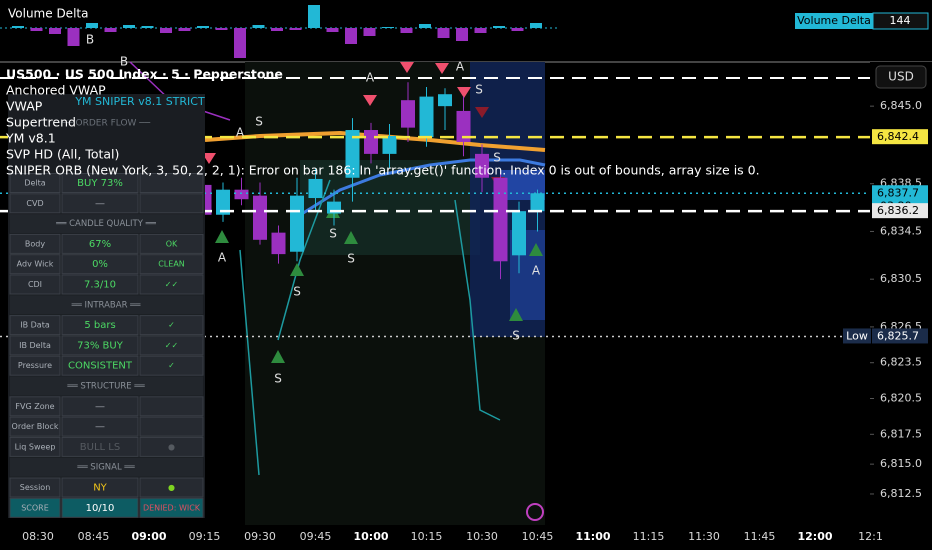 The width and height of the screenshot is (932, 550). What do you see at coordinates (48, 14) in the screenshot?
I see `volume-title: Volume Delta` at bounding box center [48, 14].